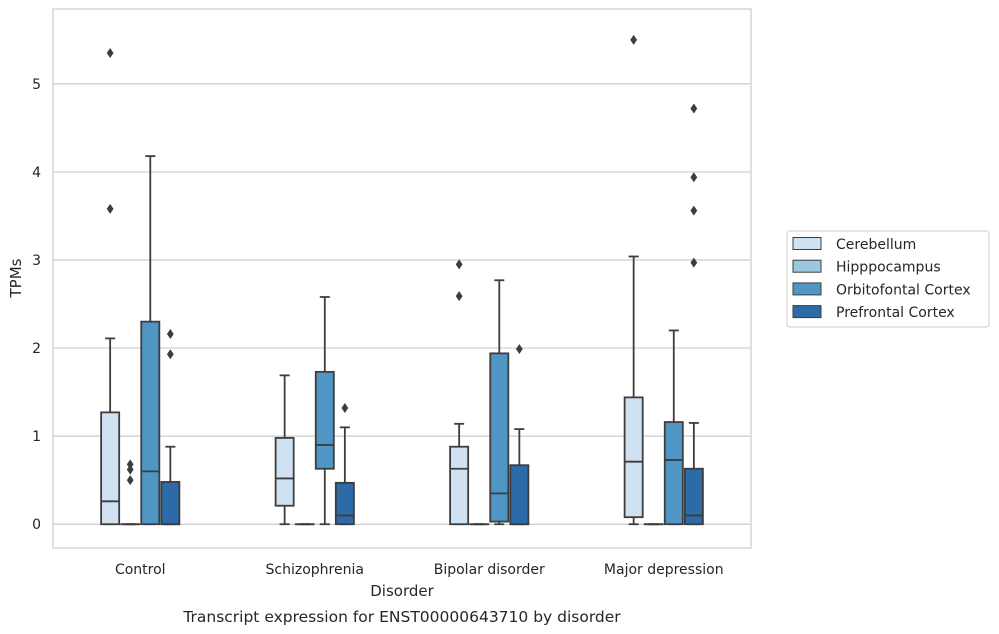 The height and width of the screenshot is (634, 999). Describe the element at coordinates (519, 434) in the screenshot. I see `box-bipolar-disorder-prefrontal-cortex` at that location.